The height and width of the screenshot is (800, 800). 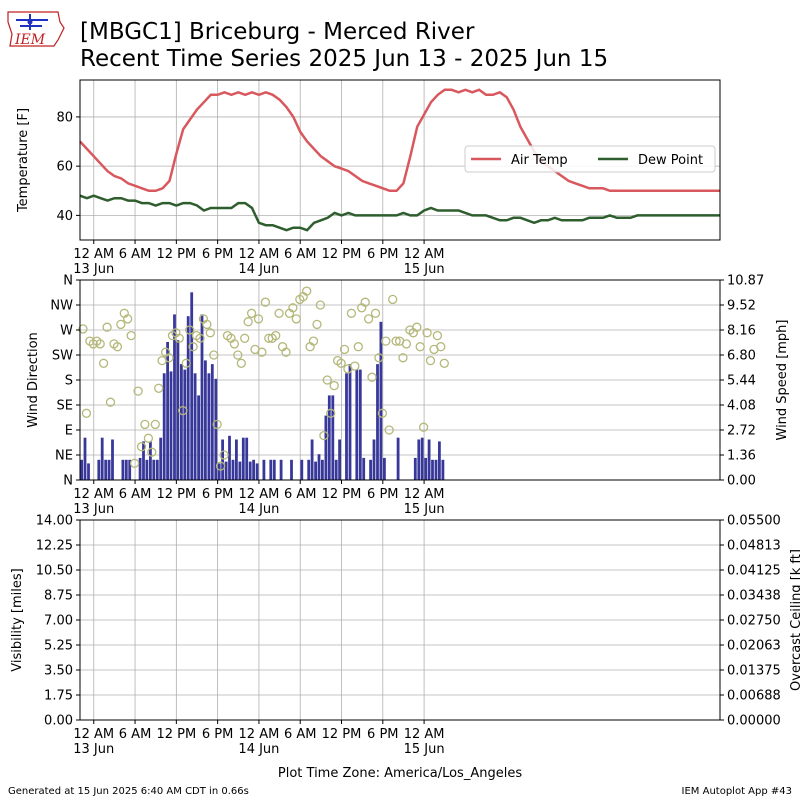 I want to click on wind-xtick-label-4: 12 AM, so click(x=259, y=494).